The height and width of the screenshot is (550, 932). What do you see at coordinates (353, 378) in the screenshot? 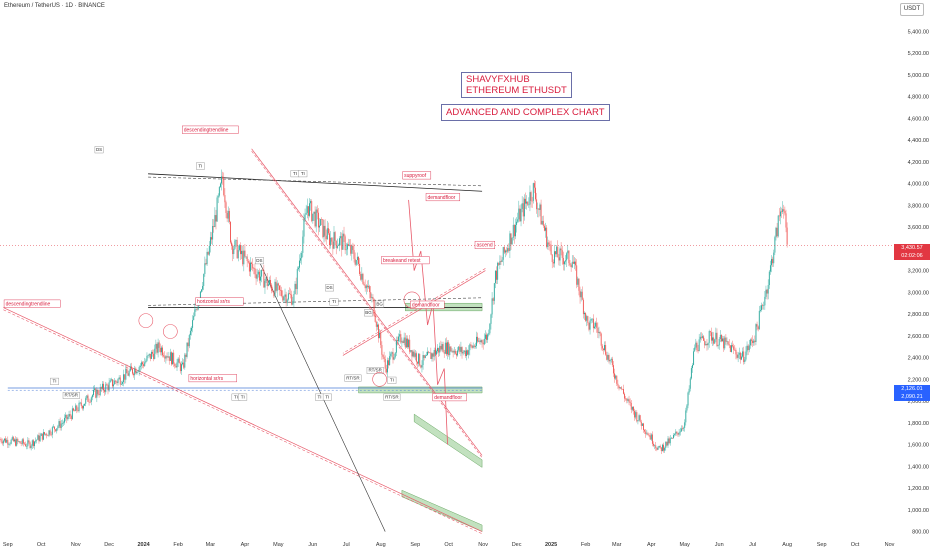
I see `point-marker-box` at bounding box center [353, 378].